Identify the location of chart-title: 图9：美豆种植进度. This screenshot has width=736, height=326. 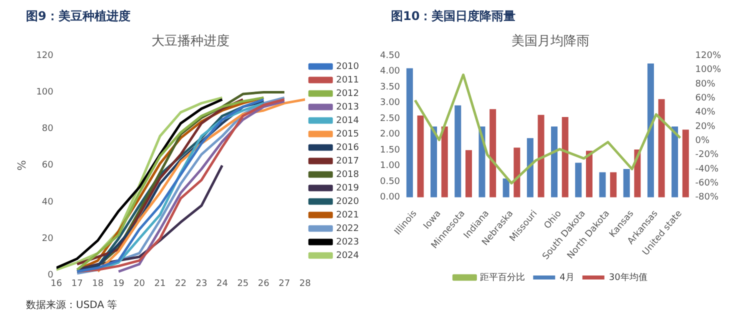
(78, 16).